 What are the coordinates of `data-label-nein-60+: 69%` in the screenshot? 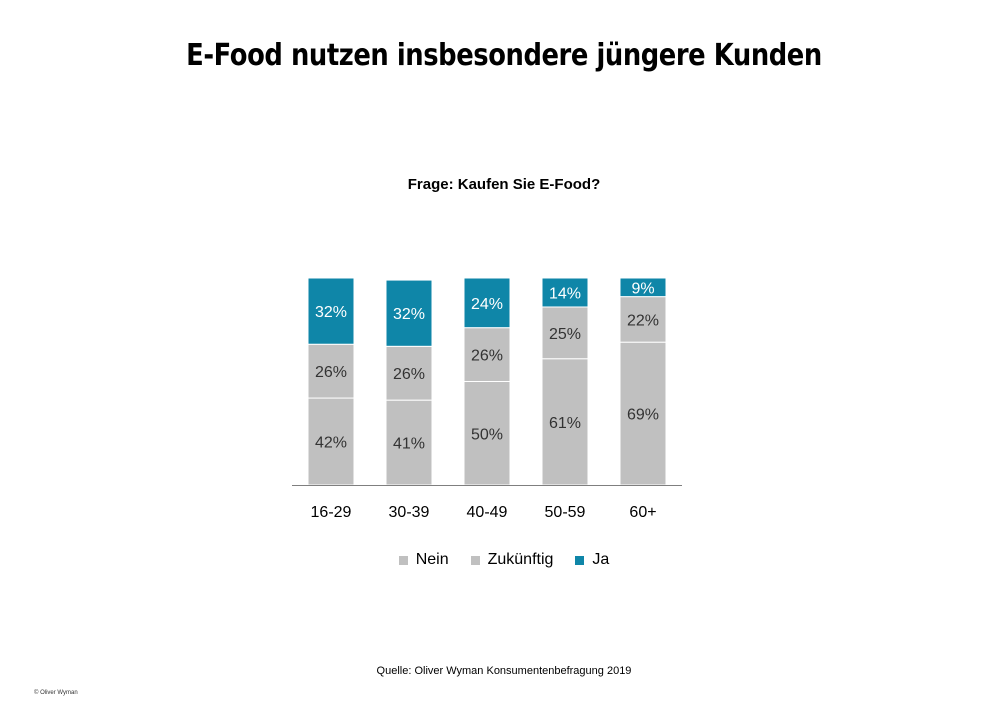 It's located at (643, 415).